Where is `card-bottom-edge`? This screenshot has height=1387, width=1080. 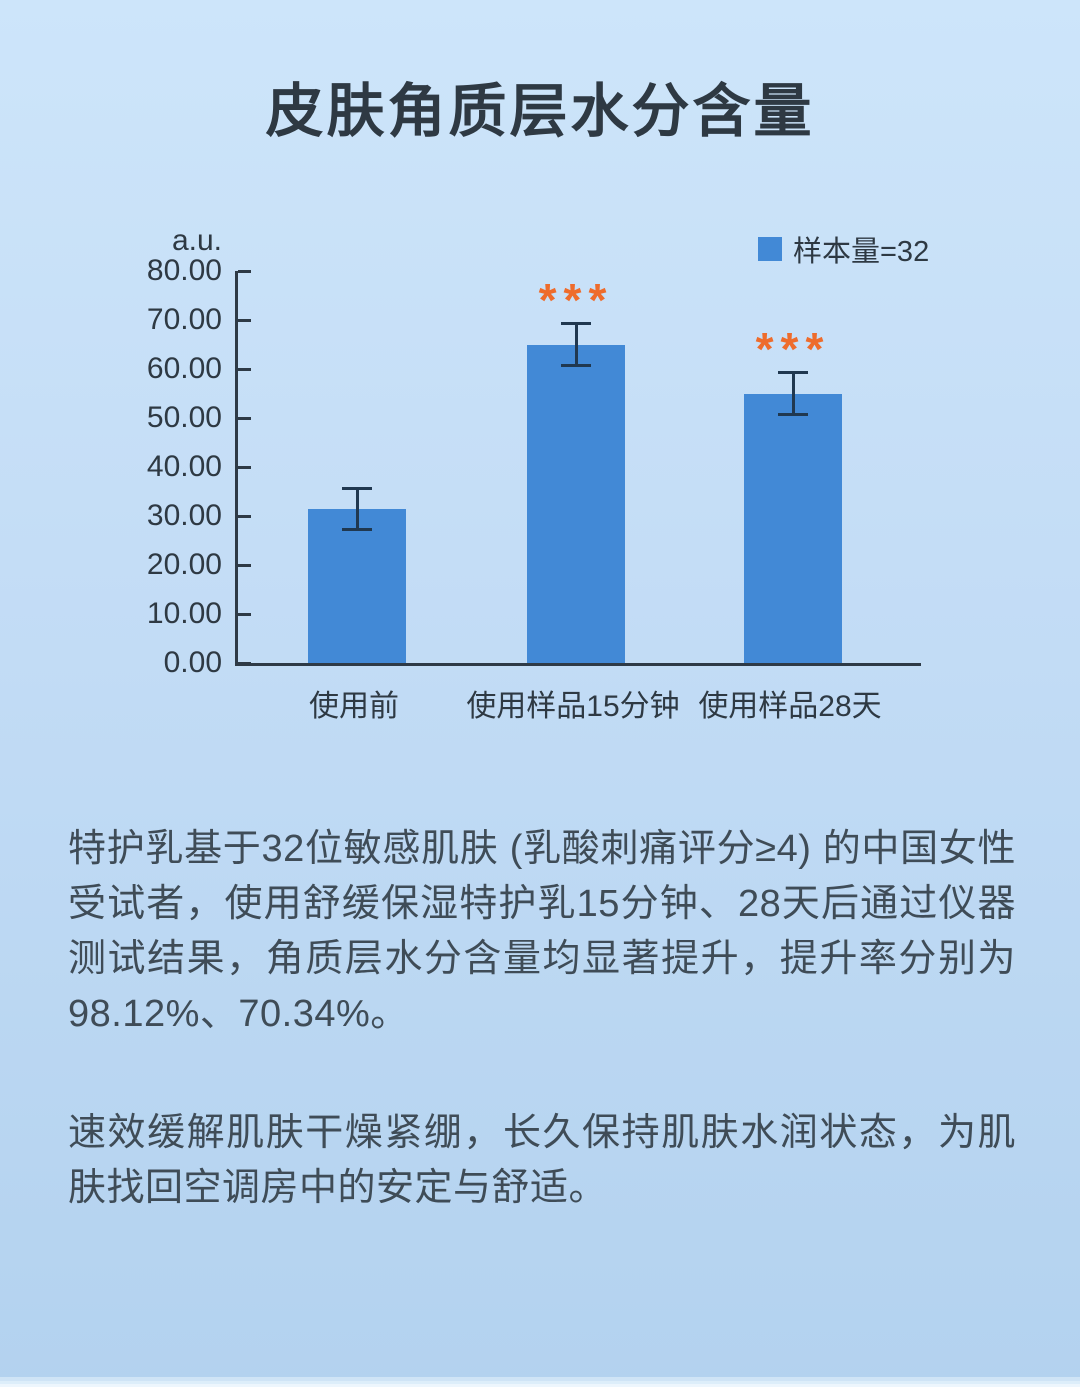
card-bottom-edge is located at coordinates (540, 1382).